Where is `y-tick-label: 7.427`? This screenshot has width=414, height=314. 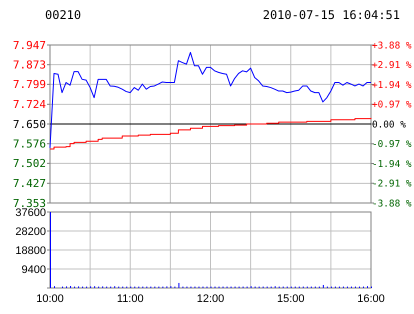 y-tick-label: 7.427 is located at coordinates (29, 183).